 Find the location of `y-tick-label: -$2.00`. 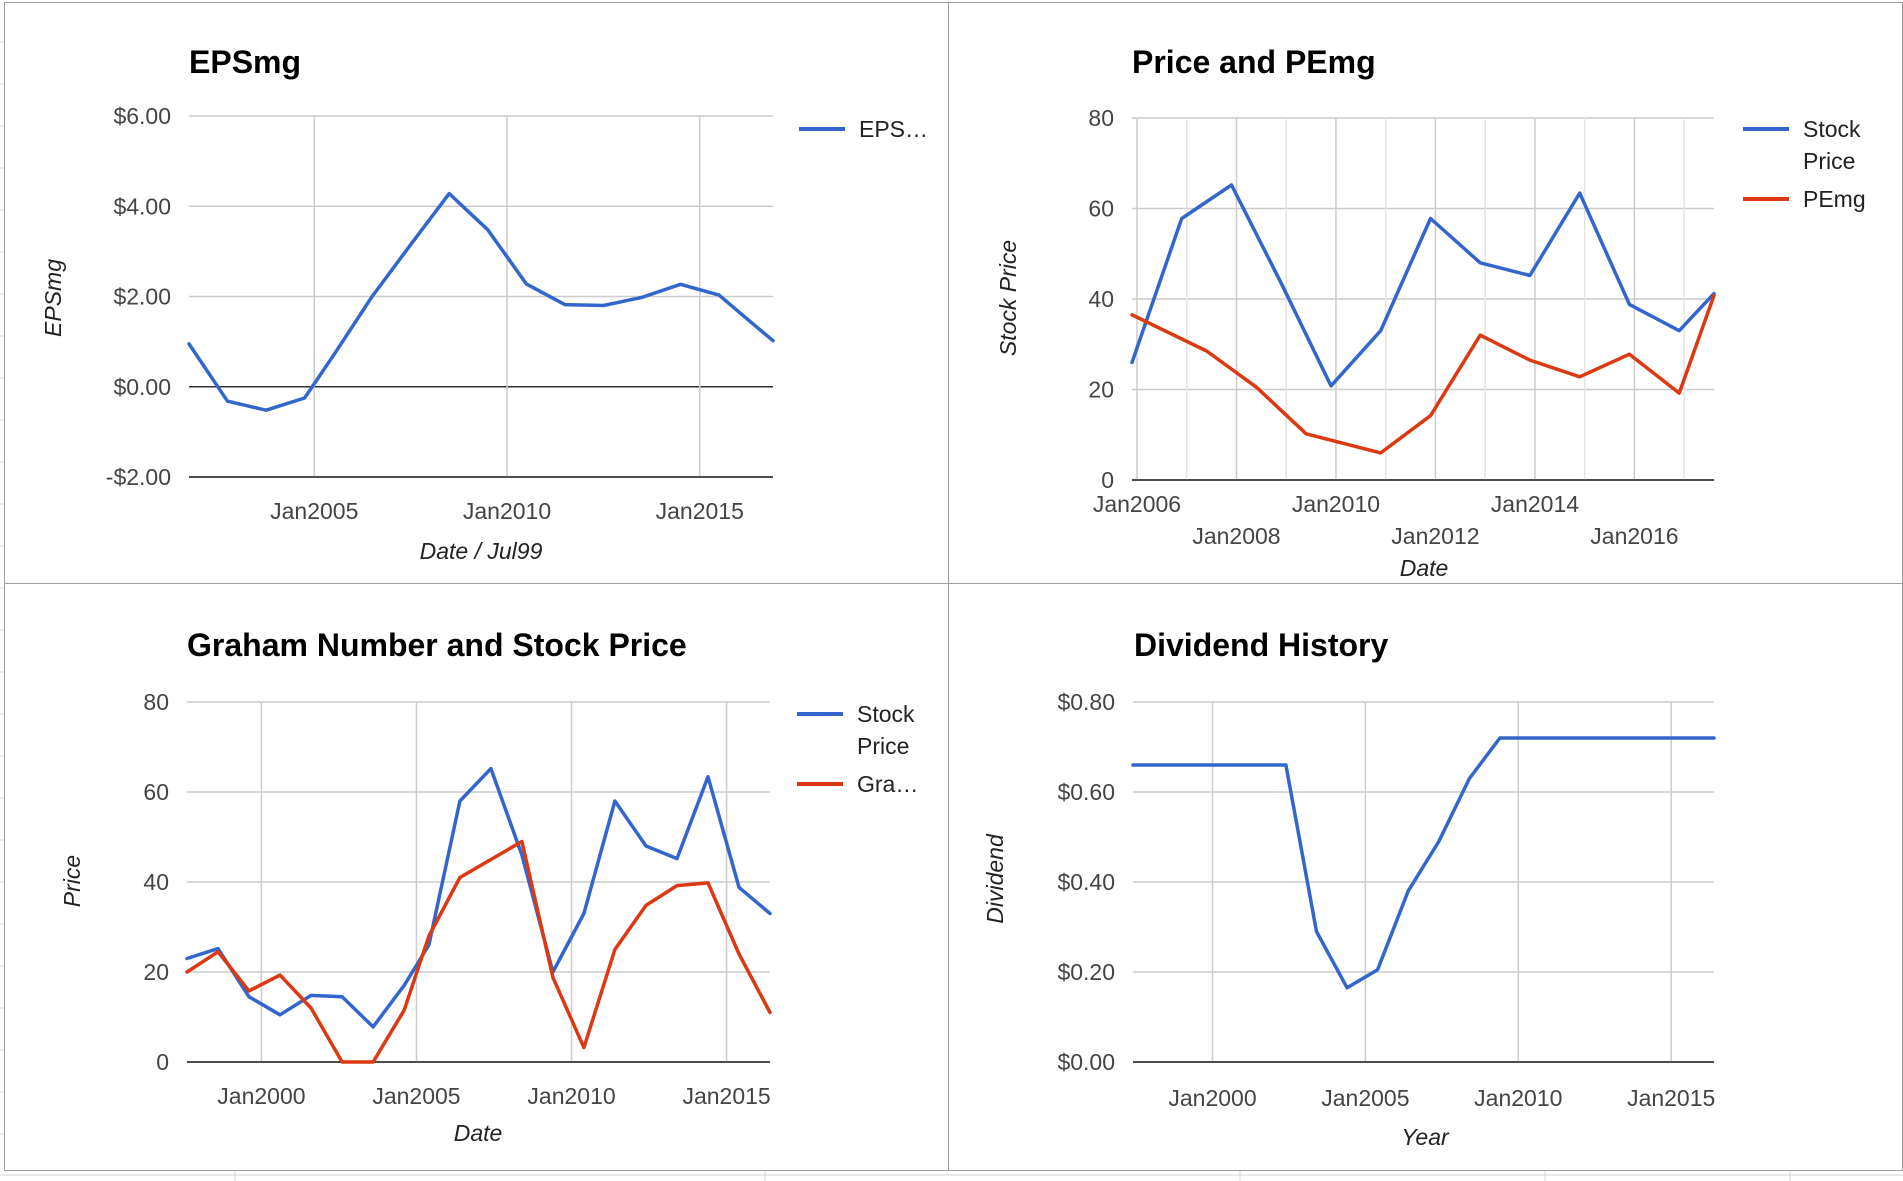

y-tick-label: -$2.00 is located at coordinates (138, 477).